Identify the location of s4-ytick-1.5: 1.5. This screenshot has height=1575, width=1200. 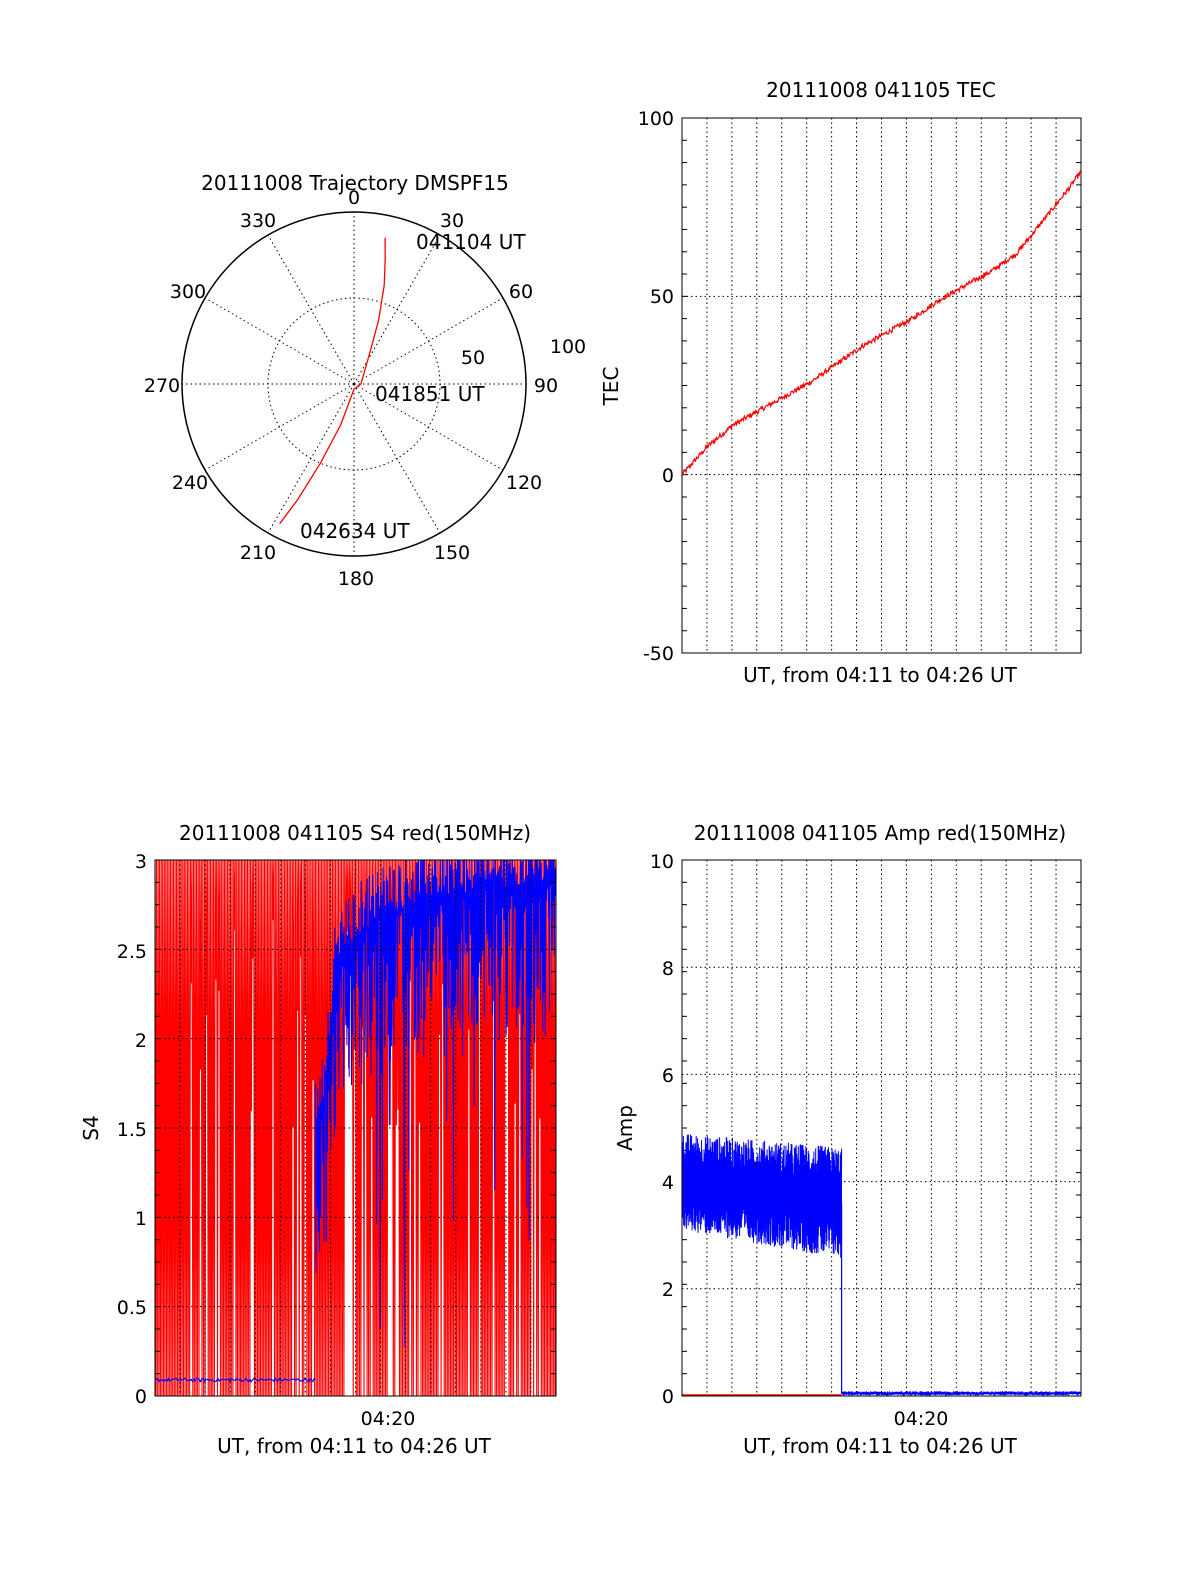
(132, 1130).